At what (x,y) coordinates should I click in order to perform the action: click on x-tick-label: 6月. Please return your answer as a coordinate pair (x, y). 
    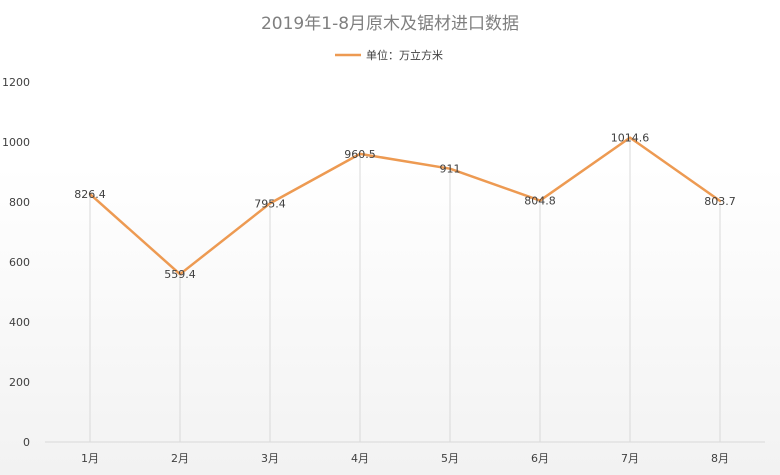
    Looking at the image, I should click on (540, 458).